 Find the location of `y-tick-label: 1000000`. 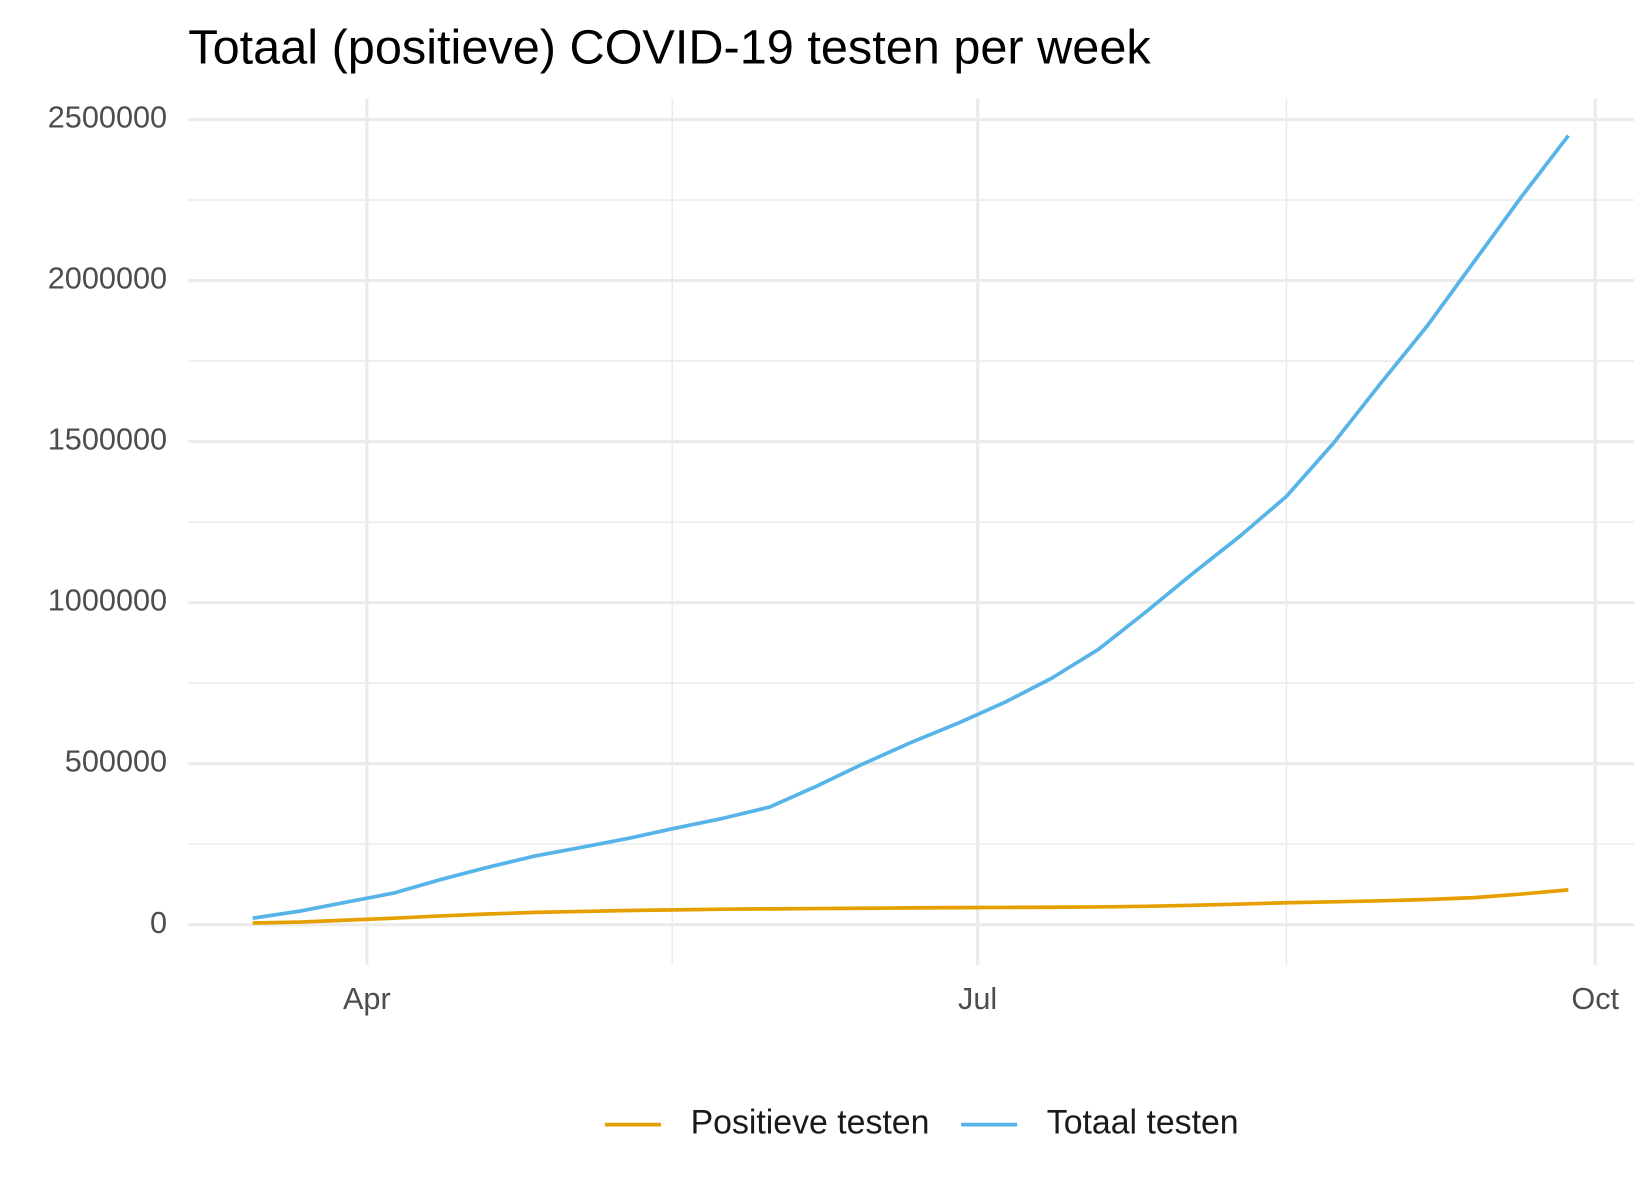

y-tick-label: 1000000 is located at coordinates (107, 601).